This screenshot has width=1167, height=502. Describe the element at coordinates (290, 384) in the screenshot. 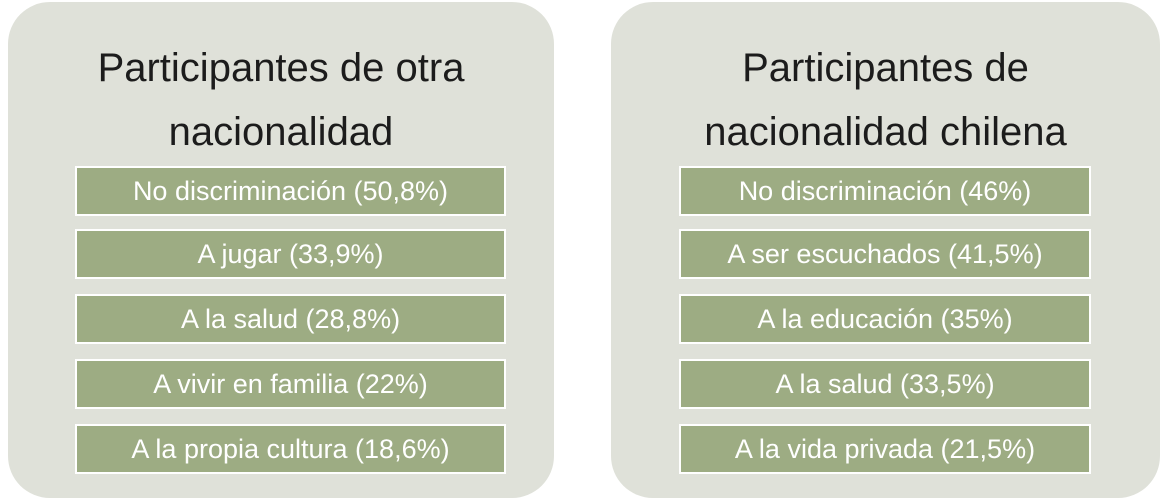

I see `item-box: A vivir en familia (22%)` at that location.